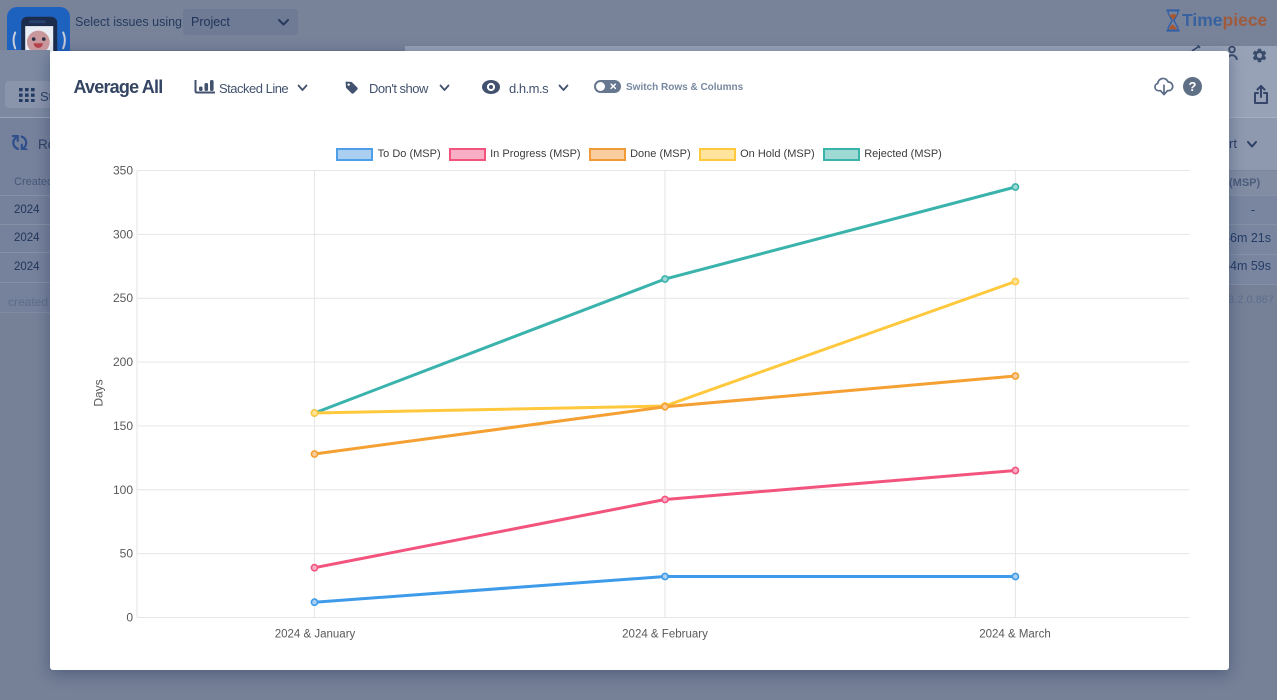  What do you see at coordinates (127, 554) in the screenshot?
I see `svg-text: 50` at bounding box center [127, 554].